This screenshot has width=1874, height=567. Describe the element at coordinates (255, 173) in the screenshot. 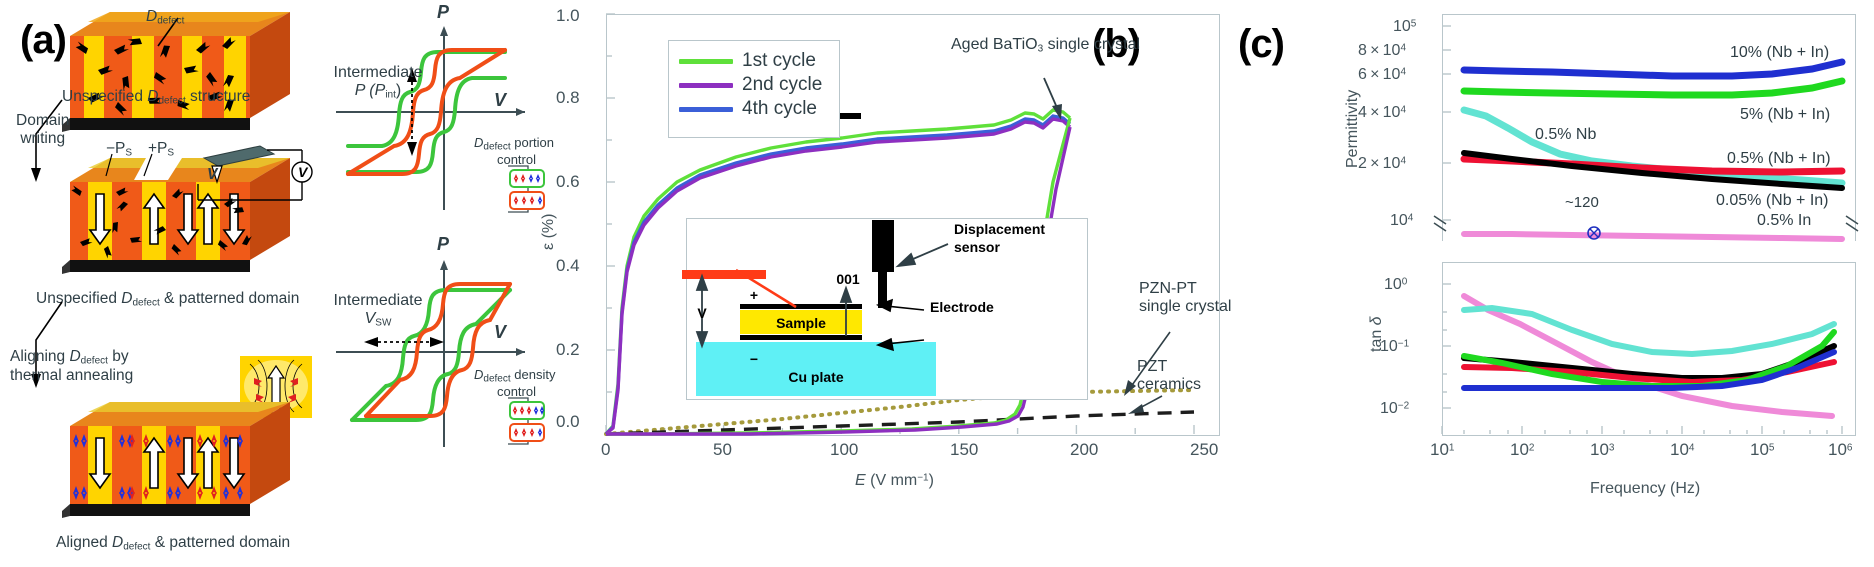

I see `probe-and-circuit: V` at that location.